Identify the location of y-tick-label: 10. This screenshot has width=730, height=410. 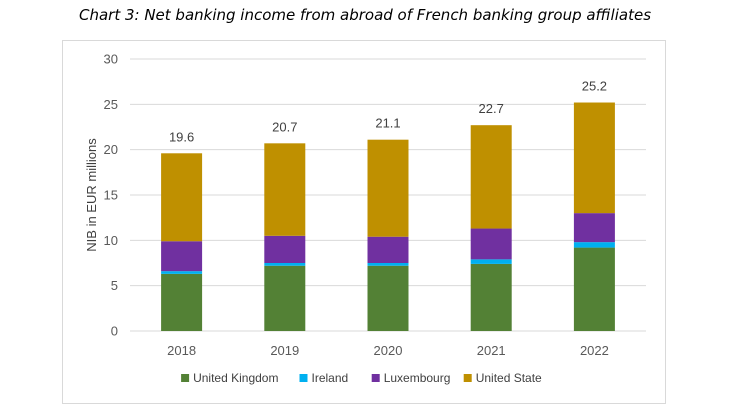
(111, 240).